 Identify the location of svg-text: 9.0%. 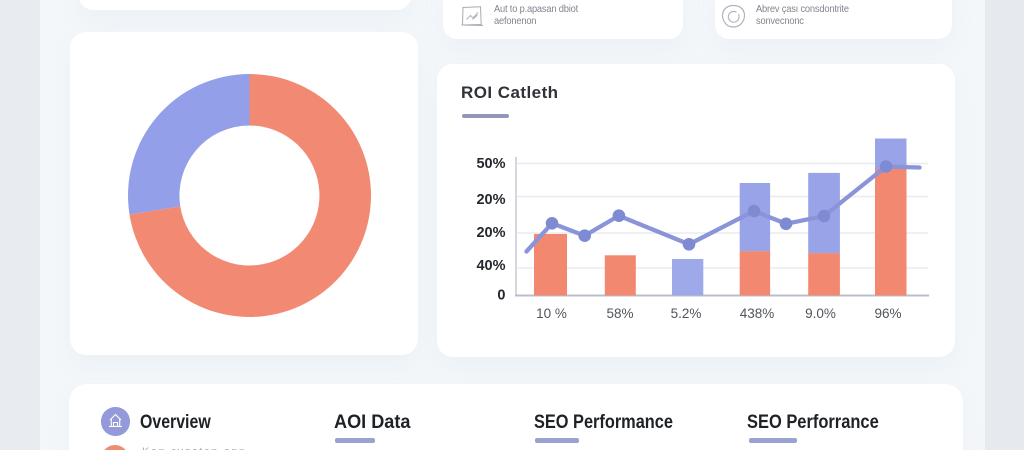
(820, 313).